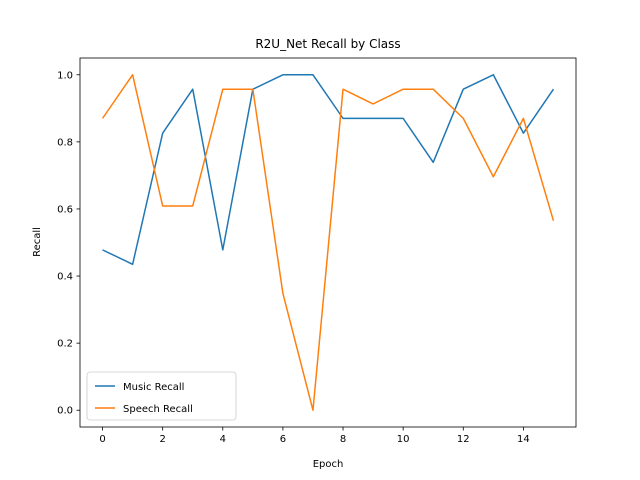 The width and height of the screenshot is (640, 480). Describe the element at coordinates (65, 209) in the screenshot. I see `y-tick-label: 0.6` at that location.